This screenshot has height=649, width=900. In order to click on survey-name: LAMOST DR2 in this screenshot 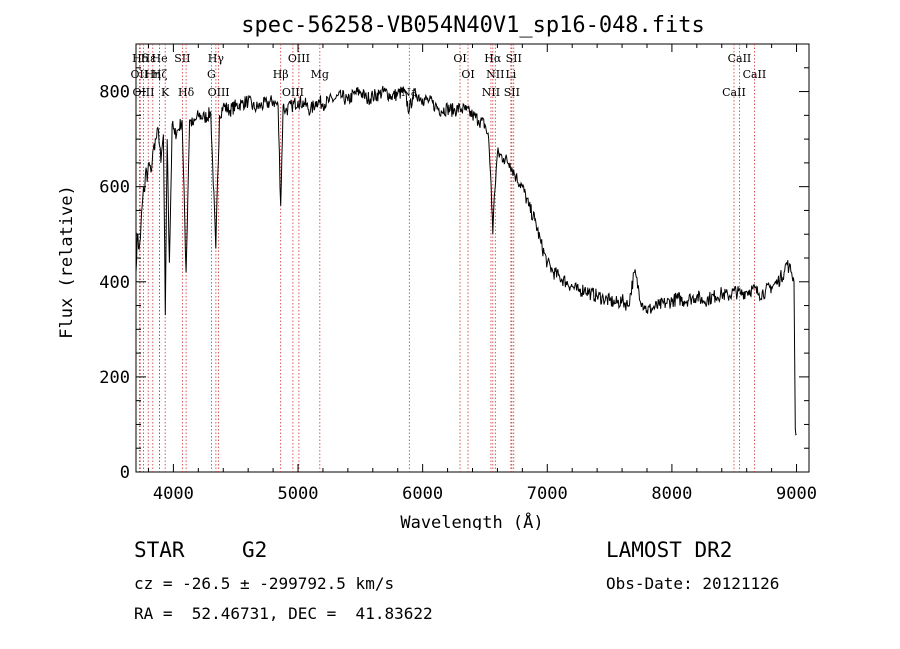, I will do `click(669, 550)`.